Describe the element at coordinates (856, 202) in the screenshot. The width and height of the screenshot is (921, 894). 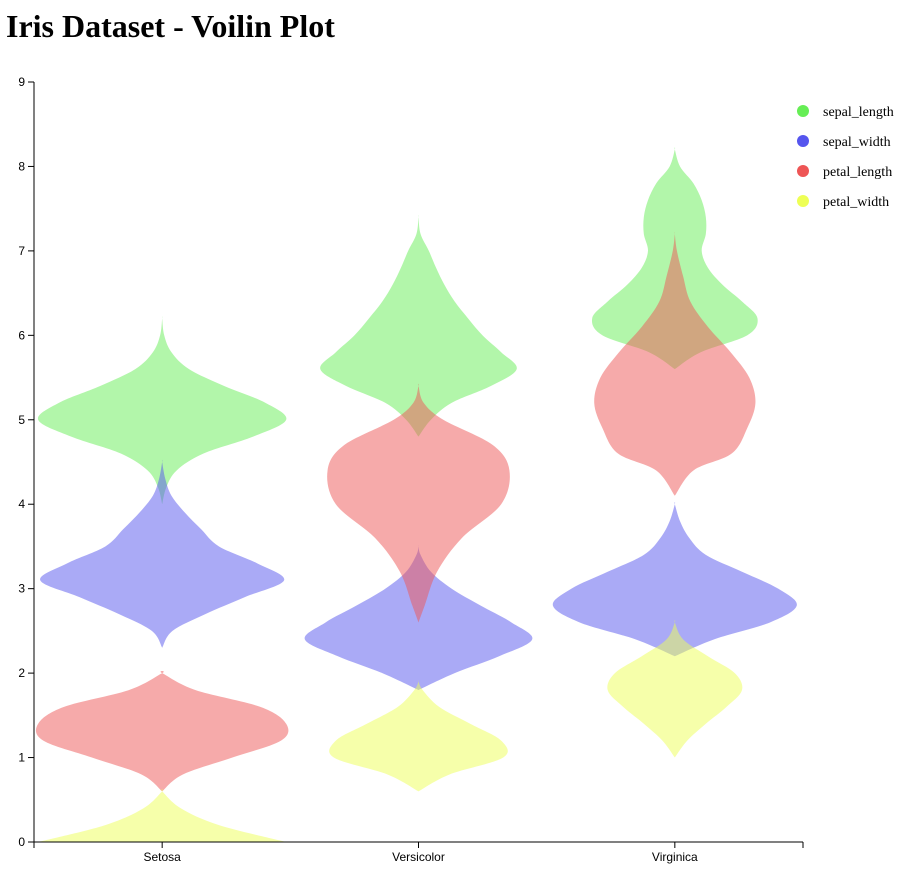
I see `legend-label: petal_width` at that location.